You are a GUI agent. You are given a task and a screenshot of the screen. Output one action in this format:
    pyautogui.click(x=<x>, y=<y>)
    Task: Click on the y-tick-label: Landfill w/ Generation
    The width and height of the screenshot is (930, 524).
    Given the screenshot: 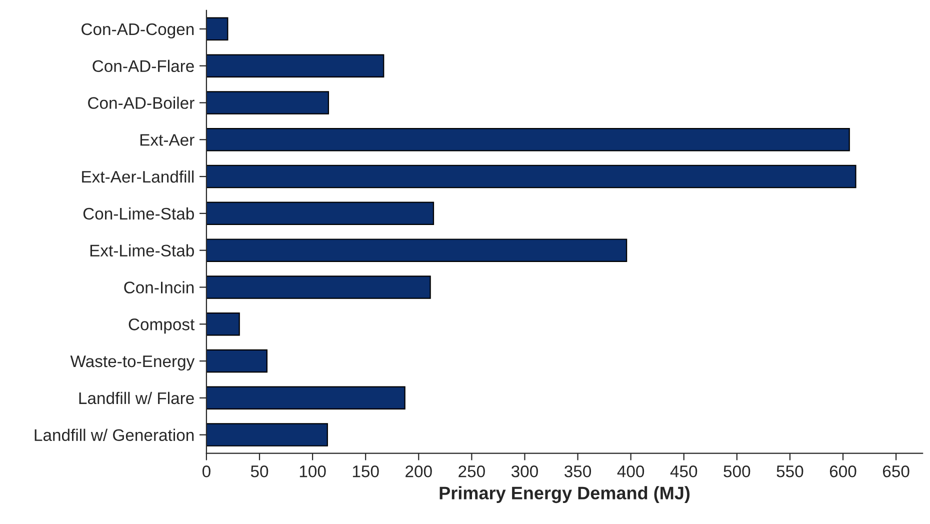 What is the action you would take?
    pyautogui.click(x=114, y=435)
    